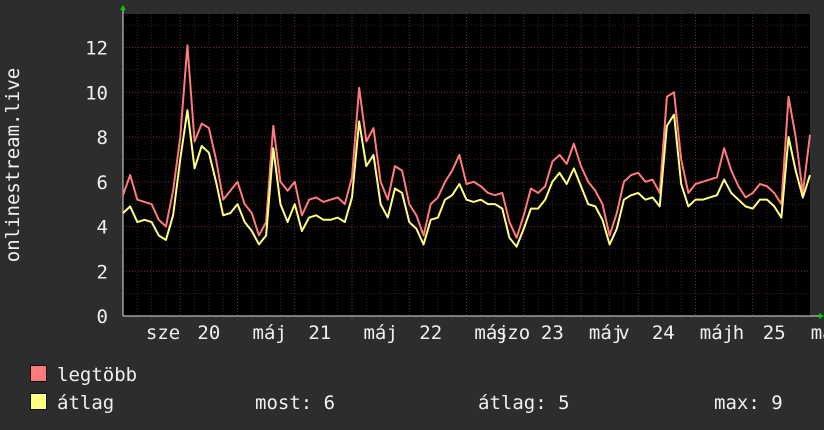 The image size is (824, 430). I want to click on x-tick-labels: sze20máj21máj22májszo23májv24májh25máj, so click(485, 333).